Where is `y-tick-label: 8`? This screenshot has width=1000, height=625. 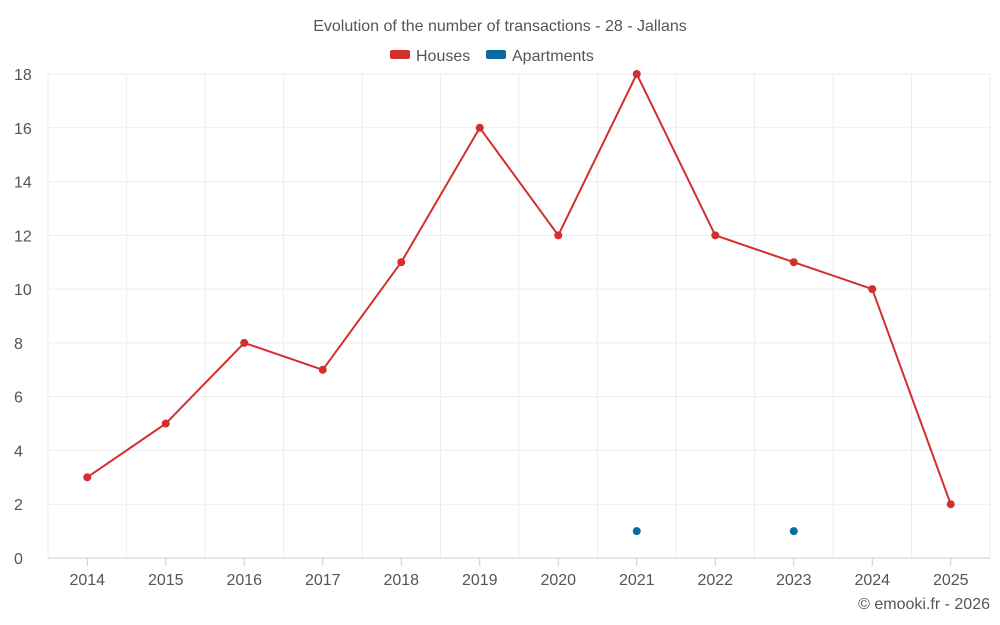
y-tick-label: 8 is located at coordinates (18, 344).